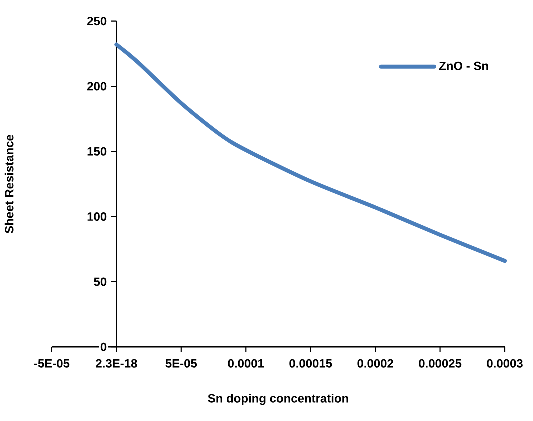 The image size is (533, 421). Describe the element at coordinates (97, 86) in the screenshot. I see `y-tick-label: 200` at that location.